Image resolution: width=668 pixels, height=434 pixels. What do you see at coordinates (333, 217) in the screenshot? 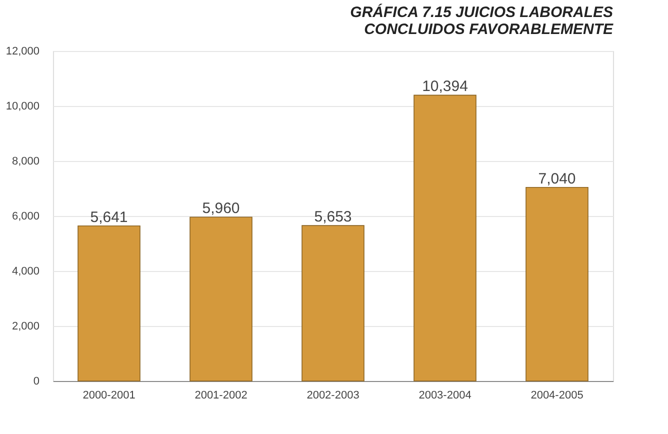
I see `data-label: 5,653` at bounding box center [333, 217].